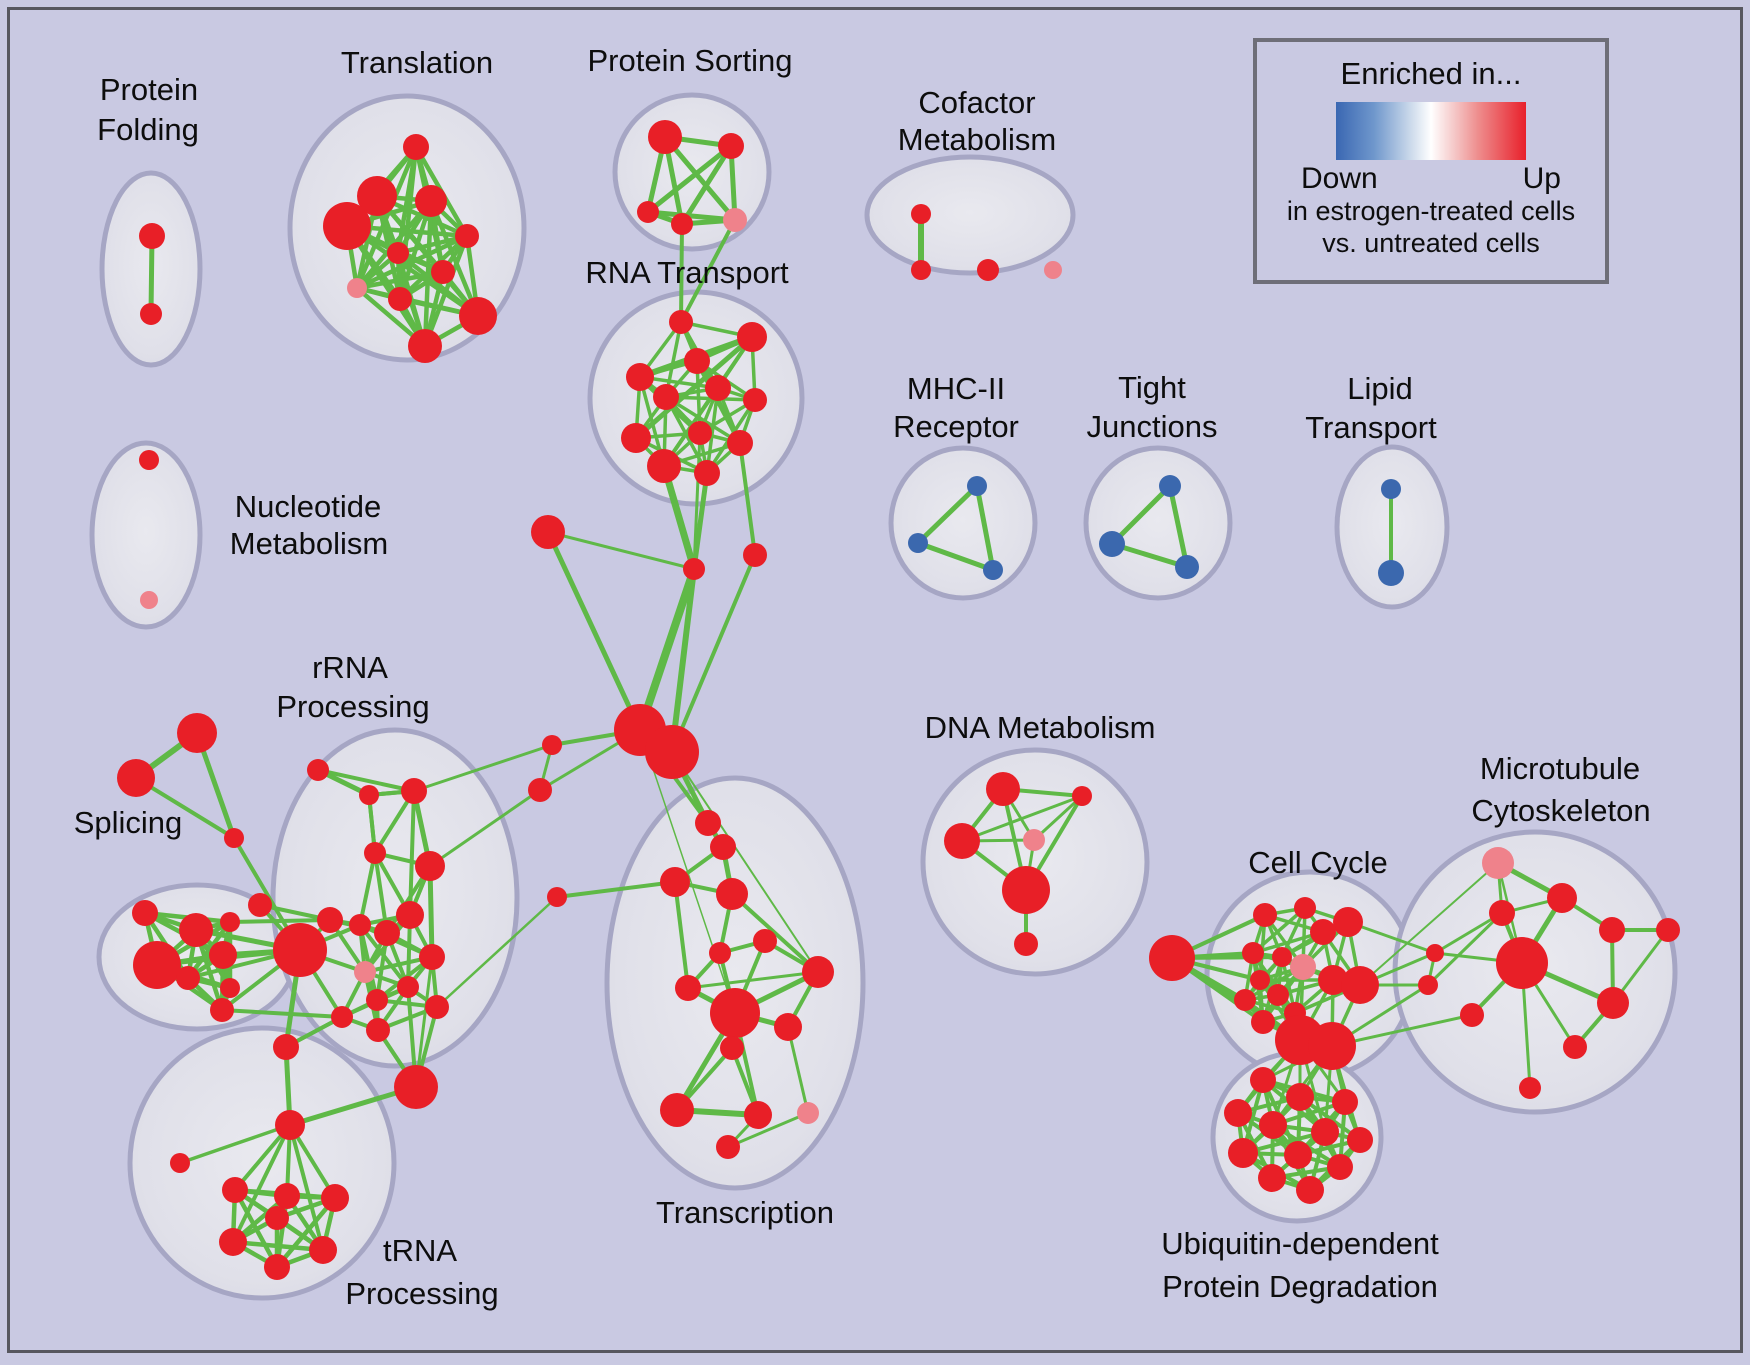 The height and width of the screenshot is (1365, 1750). I want to click on rna-label: RNA Transport, so click(687, 272).